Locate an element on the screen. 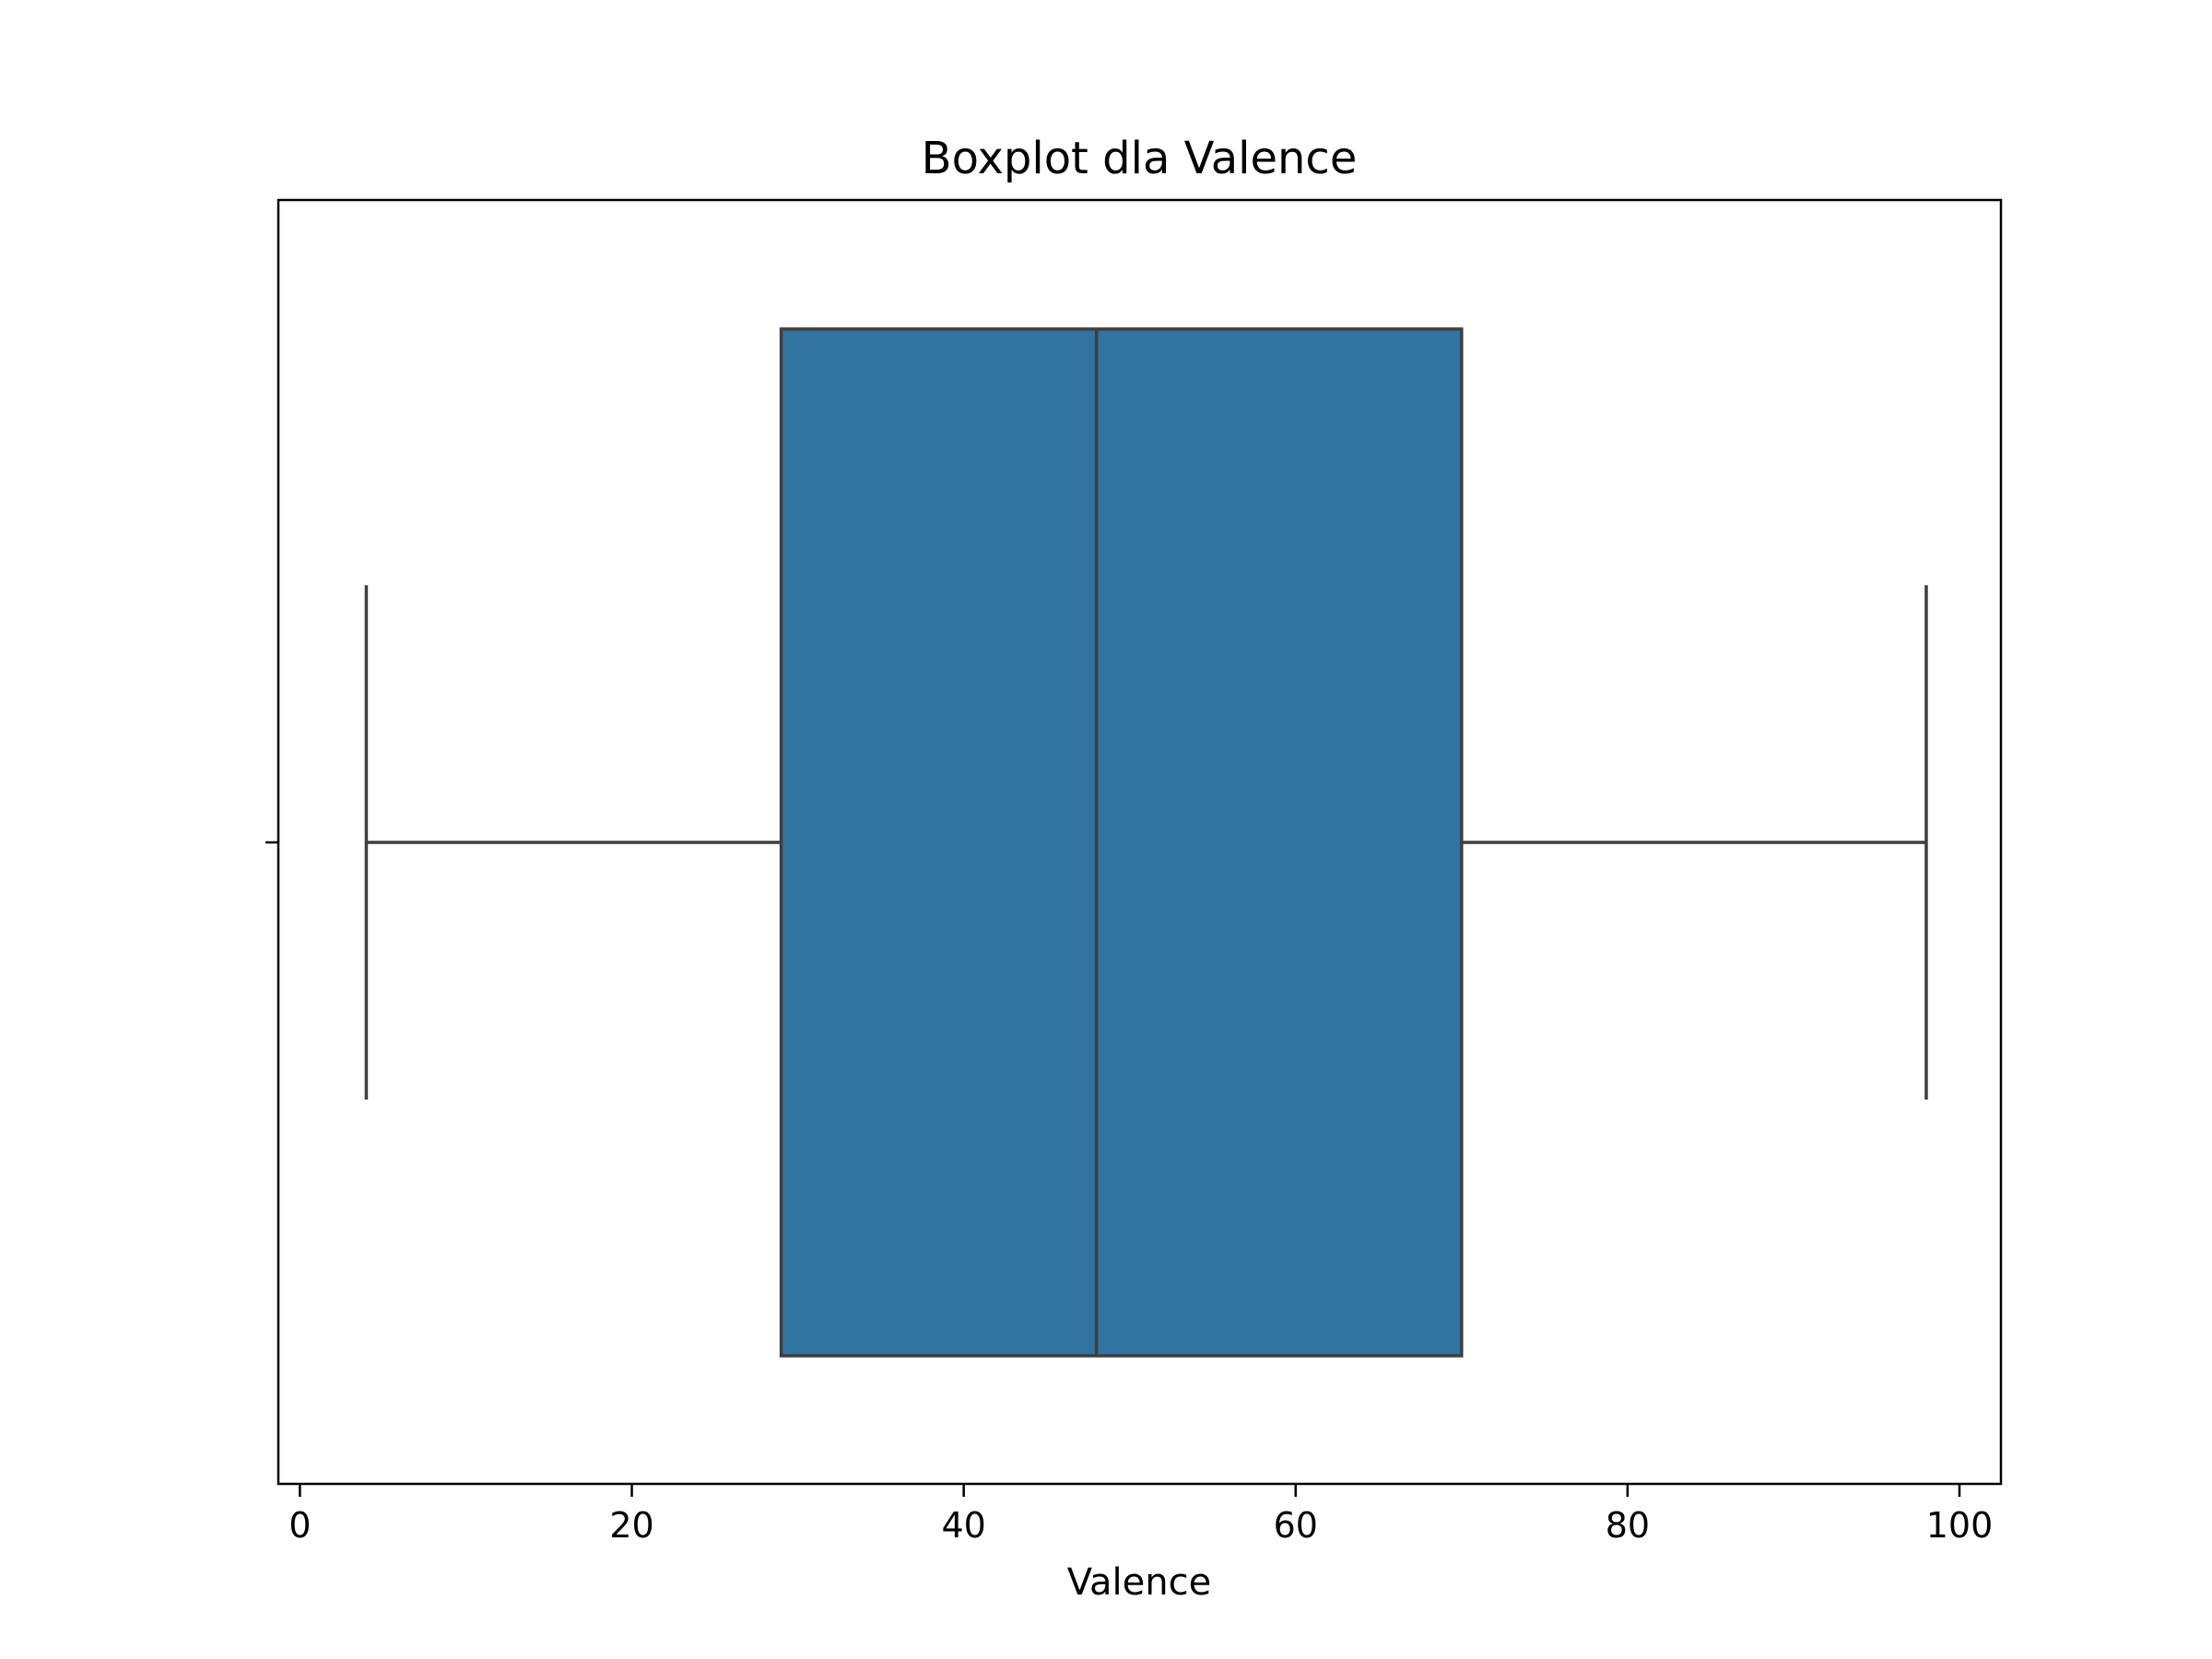 The height and width of the screenshot is (1659, 2212). x-tick-label: 60 is located at coordinates (1296, 1525).